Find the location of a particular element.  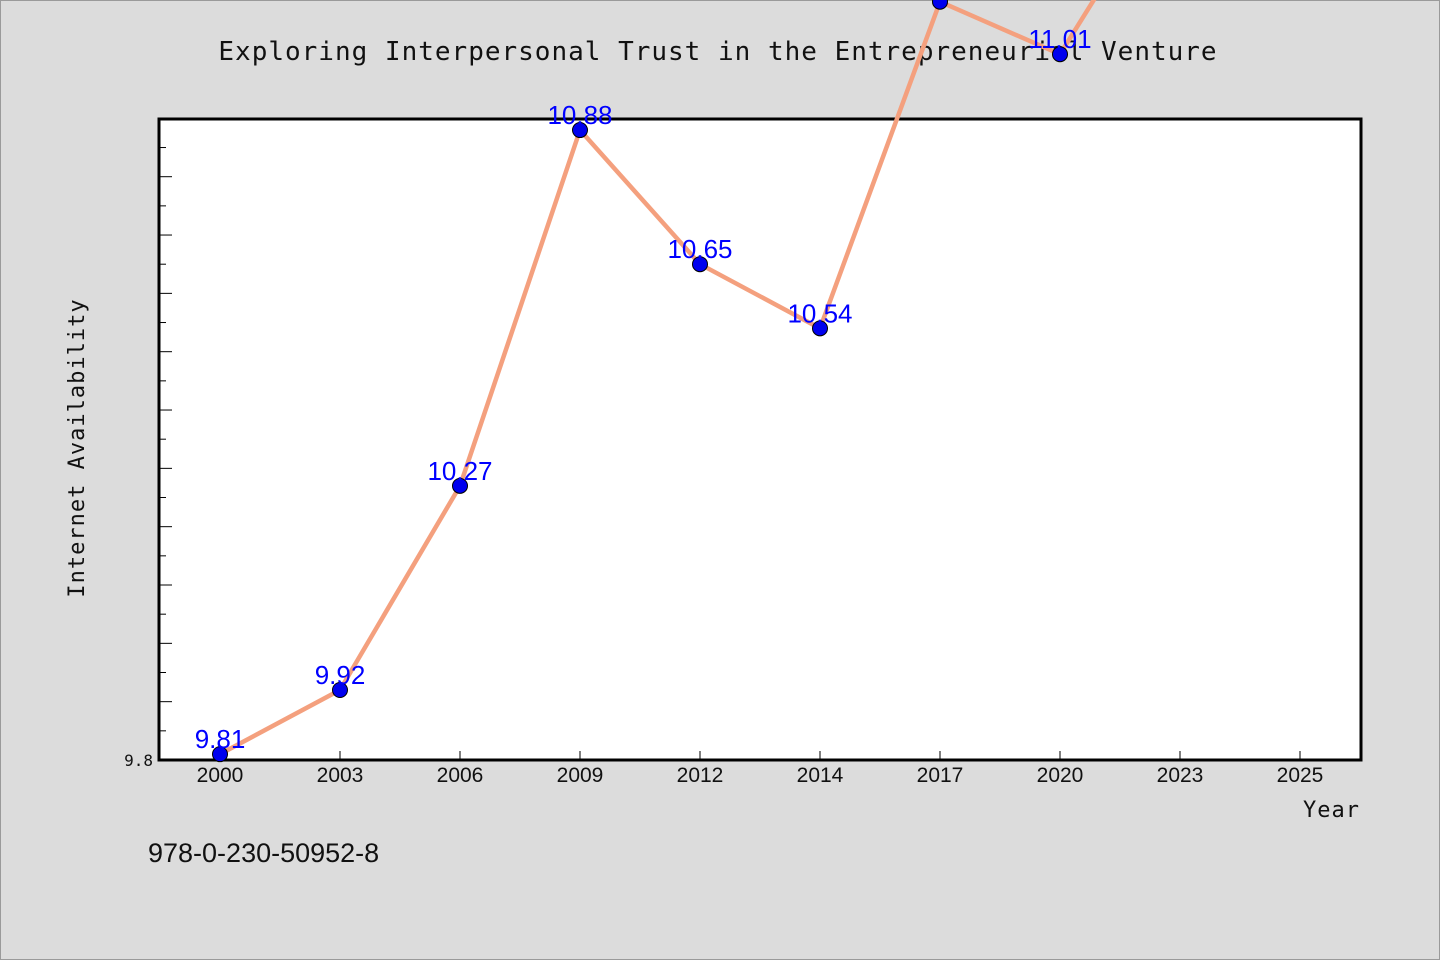

x-tick-label: 2003 is located at coordinates (340, 775).